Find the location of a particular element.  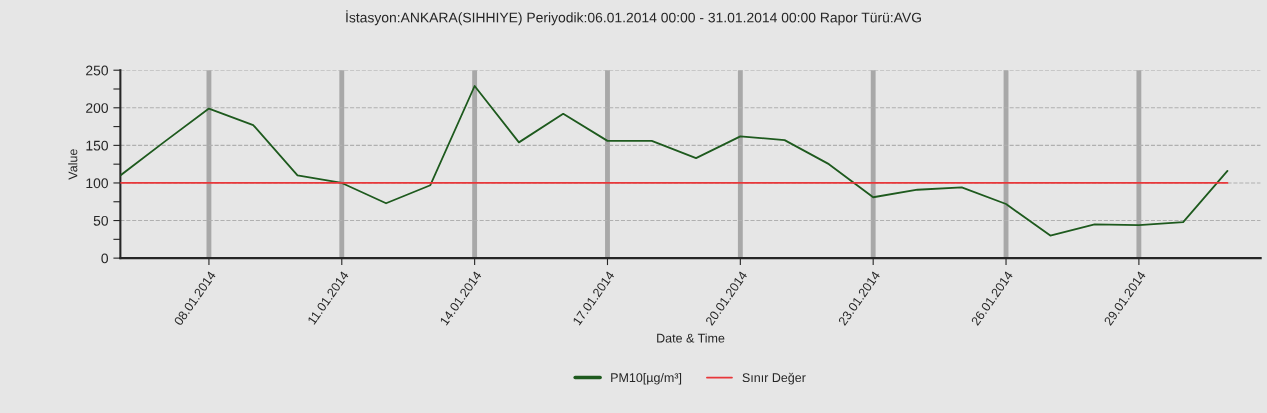

legend-label: Sınır Değer is located at coordinates (774, 378).